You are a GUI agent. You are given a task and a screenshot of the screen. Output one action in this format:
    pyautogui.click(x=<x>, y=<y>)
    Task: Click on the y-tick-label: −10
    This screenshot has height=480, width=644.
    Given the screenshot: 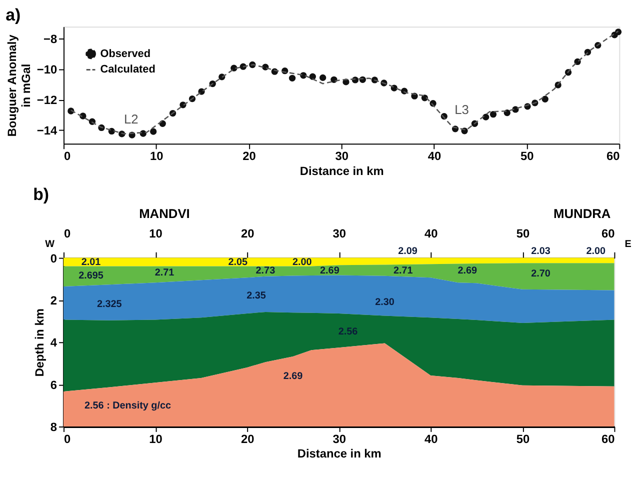 What is the action you would take?
    pyautogui.click(x=47, y=69)
    